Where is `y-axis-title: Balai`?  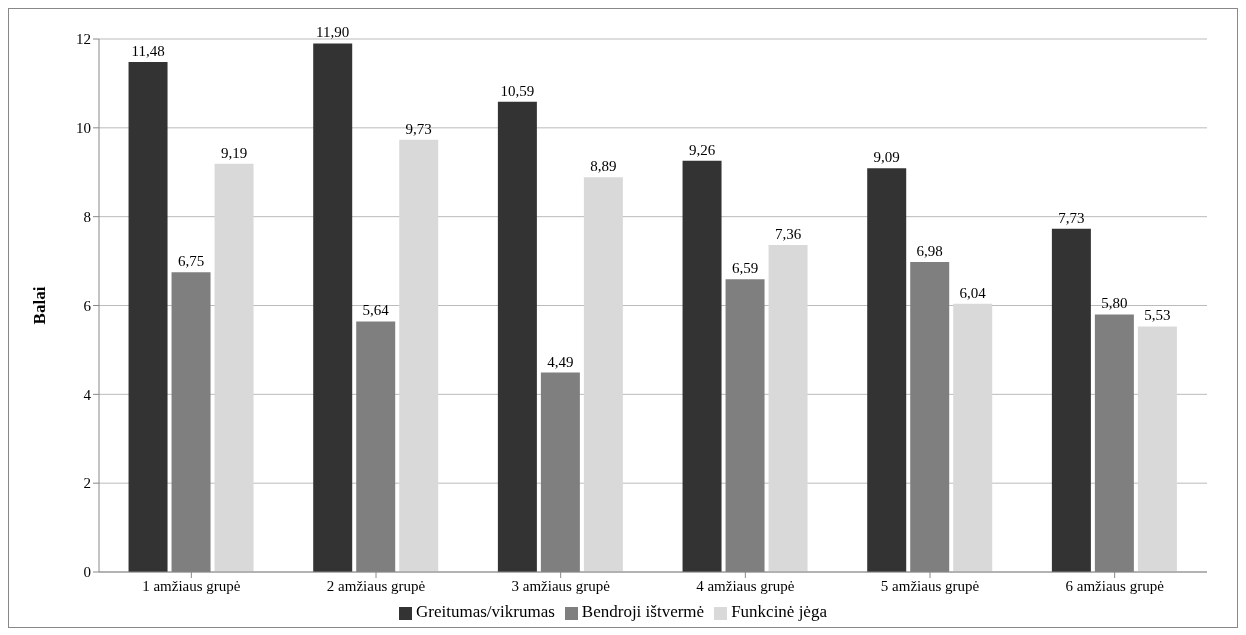 y-axis-title: Balai is located at coordinates (40, 305).